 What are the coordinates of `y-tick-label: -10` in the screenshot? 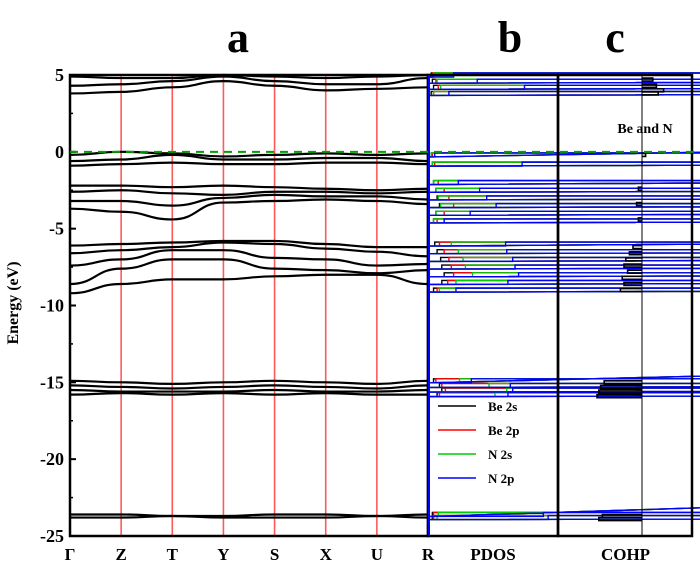 It's located at (52, 306).